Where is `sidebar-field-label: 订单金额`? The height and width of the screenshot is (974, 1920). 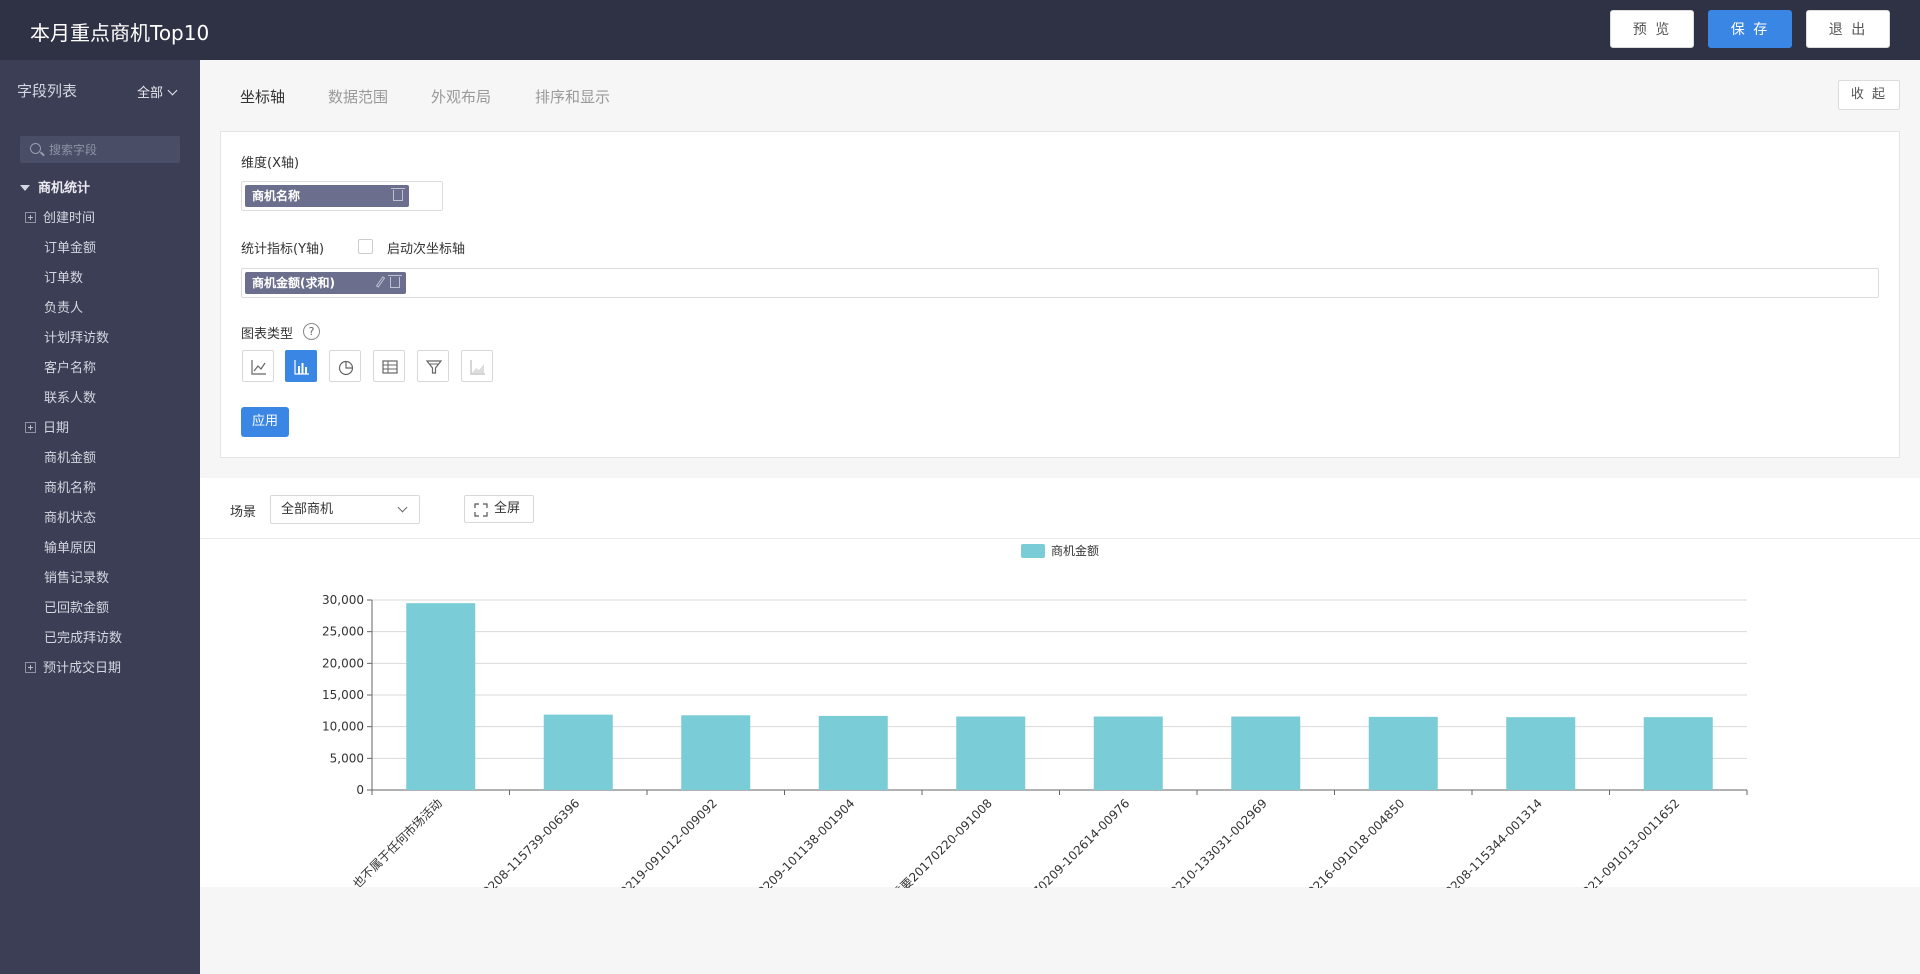 sidebar-field-label: 订单金额 is located at coordinates (70, 248).